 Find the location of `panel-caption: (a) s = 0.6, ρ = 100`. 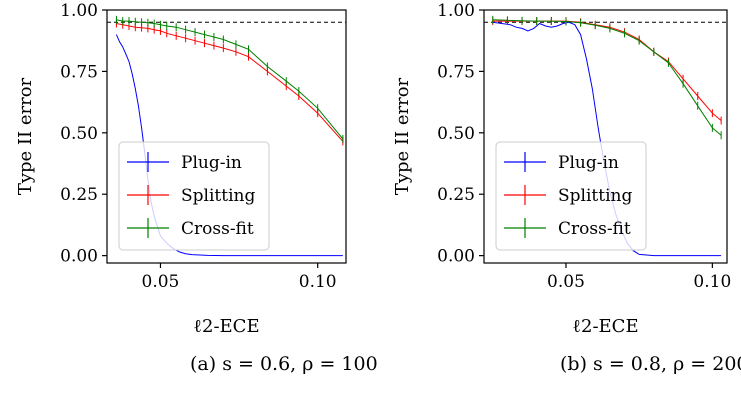

panel-caption: (a) s = 0.6, ρ = 100 is located at coordinates (284, 364).